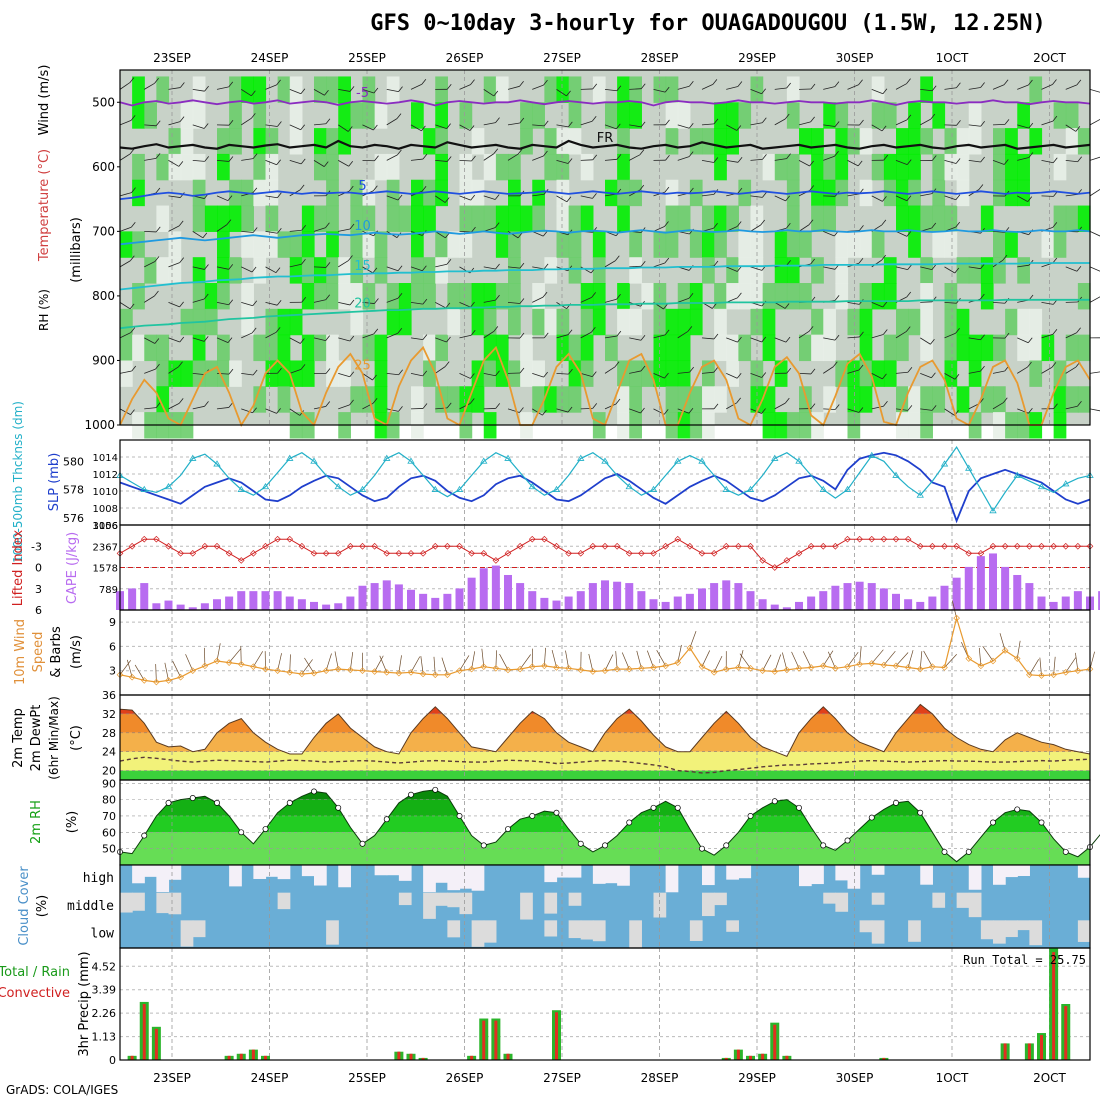 This screenshot has width=1100, height=1100. I want to click on thickness-tick: 580, so click(73, 461).